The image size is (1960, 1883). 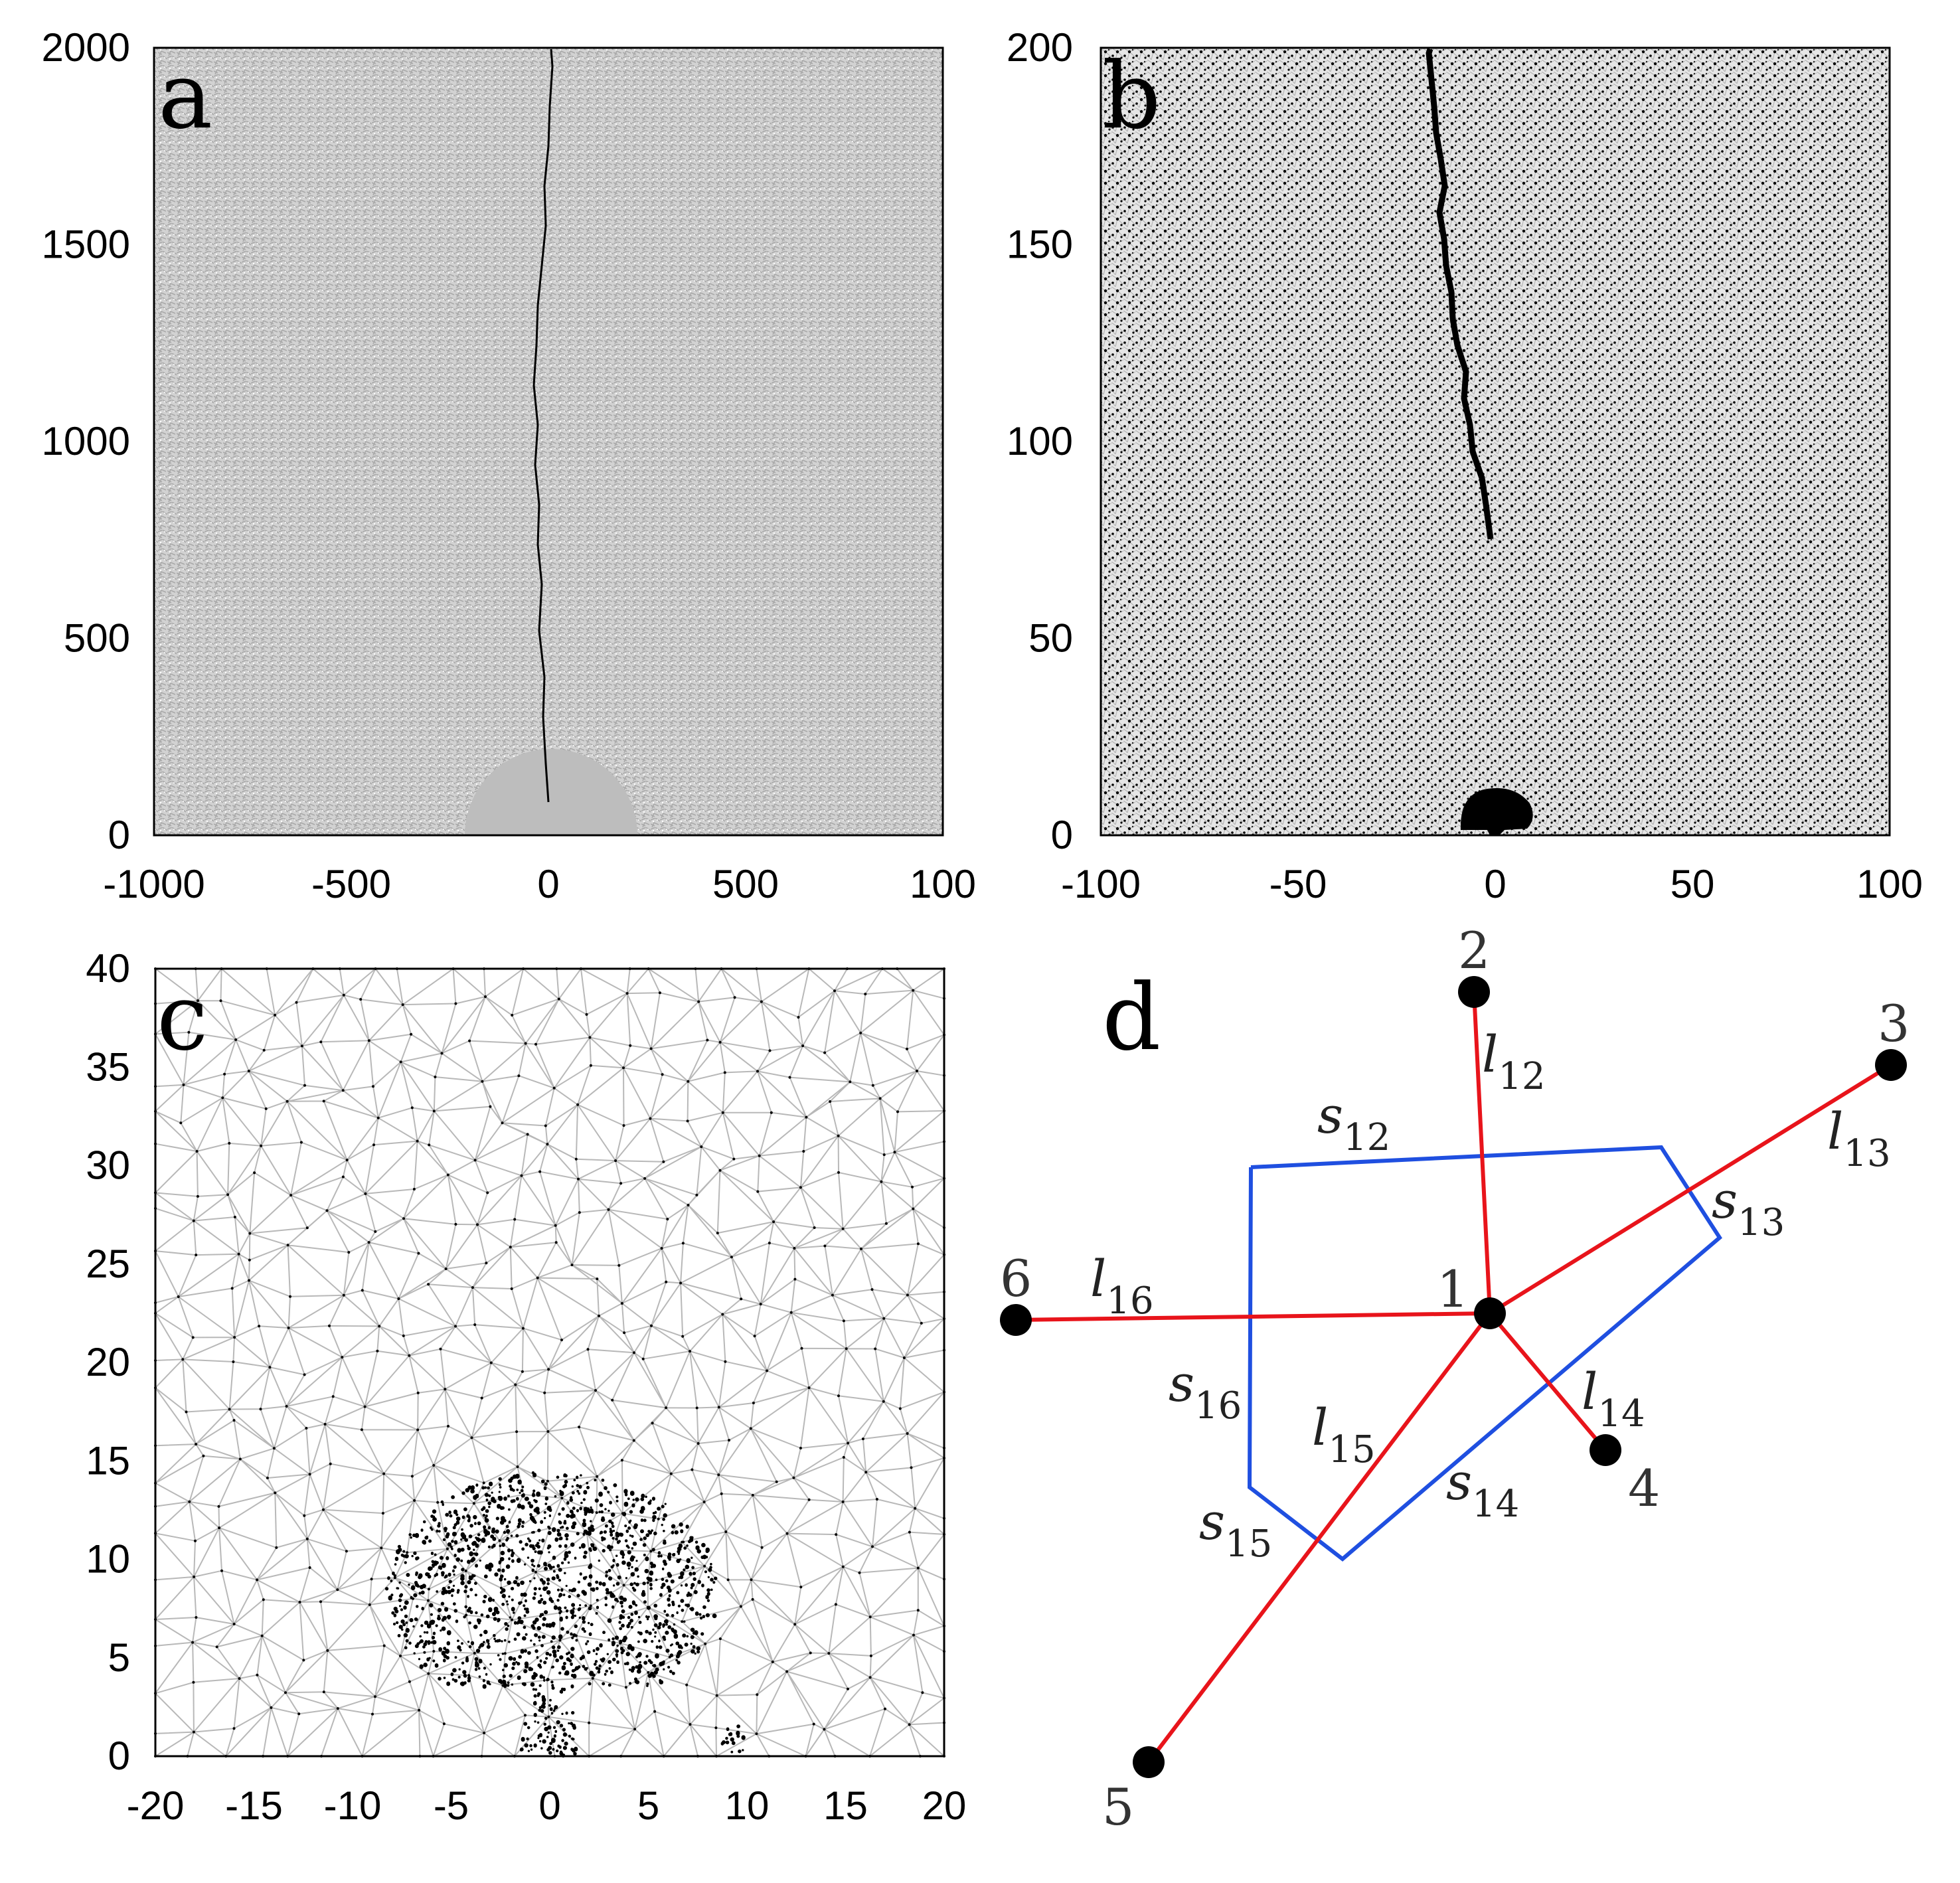 I want to click on panel-c-x-ticks: -20 -15 -10 -5 0 5 10 15 20, so click(x=547, y=1805).